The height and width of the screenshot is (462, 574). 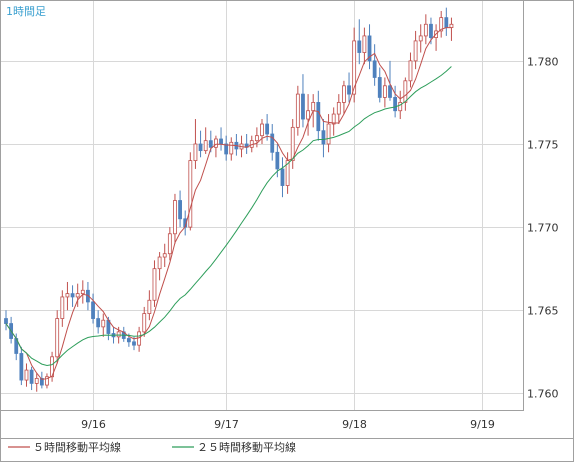 I want to click on chart-title: 1時間足, so click(x=26, y=11).